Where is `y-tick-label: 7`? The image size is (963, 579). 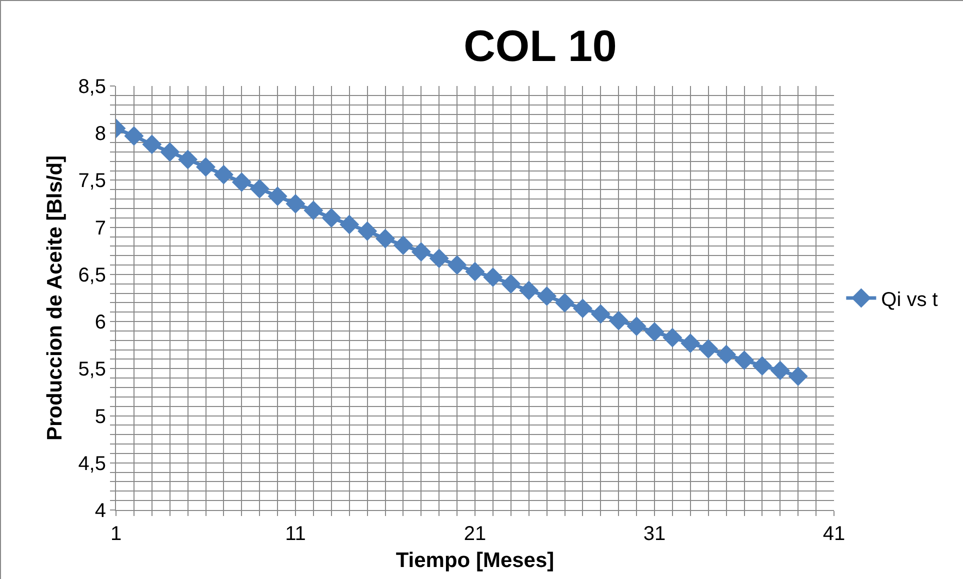 y-tick-label: 7 is located at coordinates (100, 228).